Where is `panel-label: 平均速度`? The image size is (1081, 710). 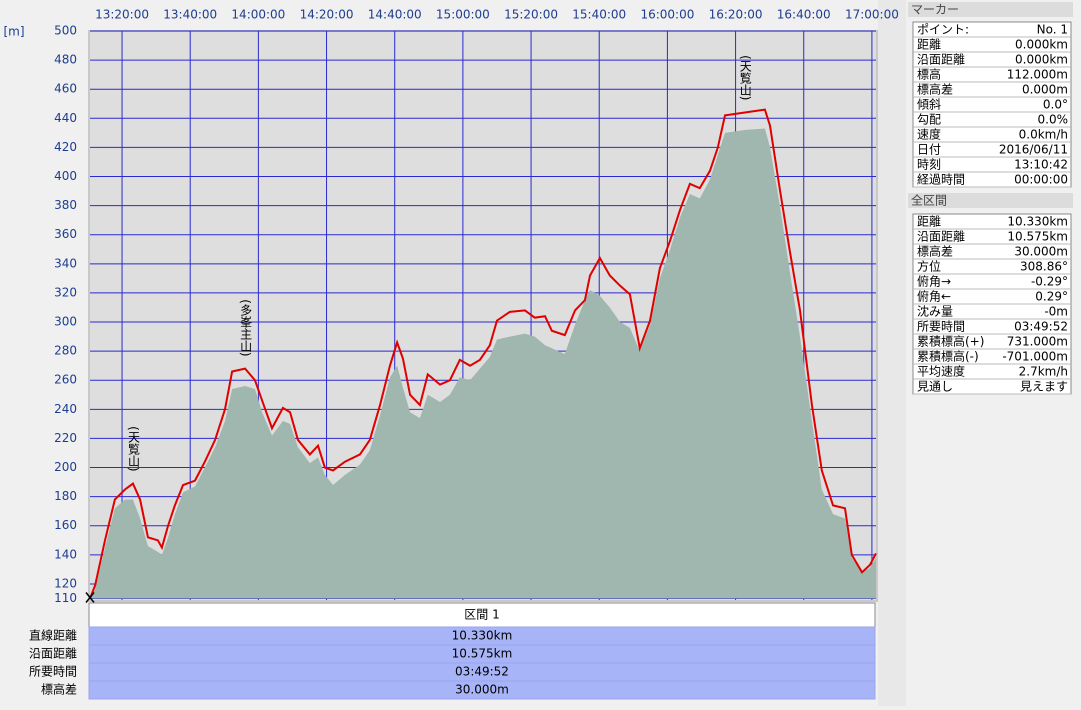
panel-label: 平均速度 is located at coordinates (941, 371).